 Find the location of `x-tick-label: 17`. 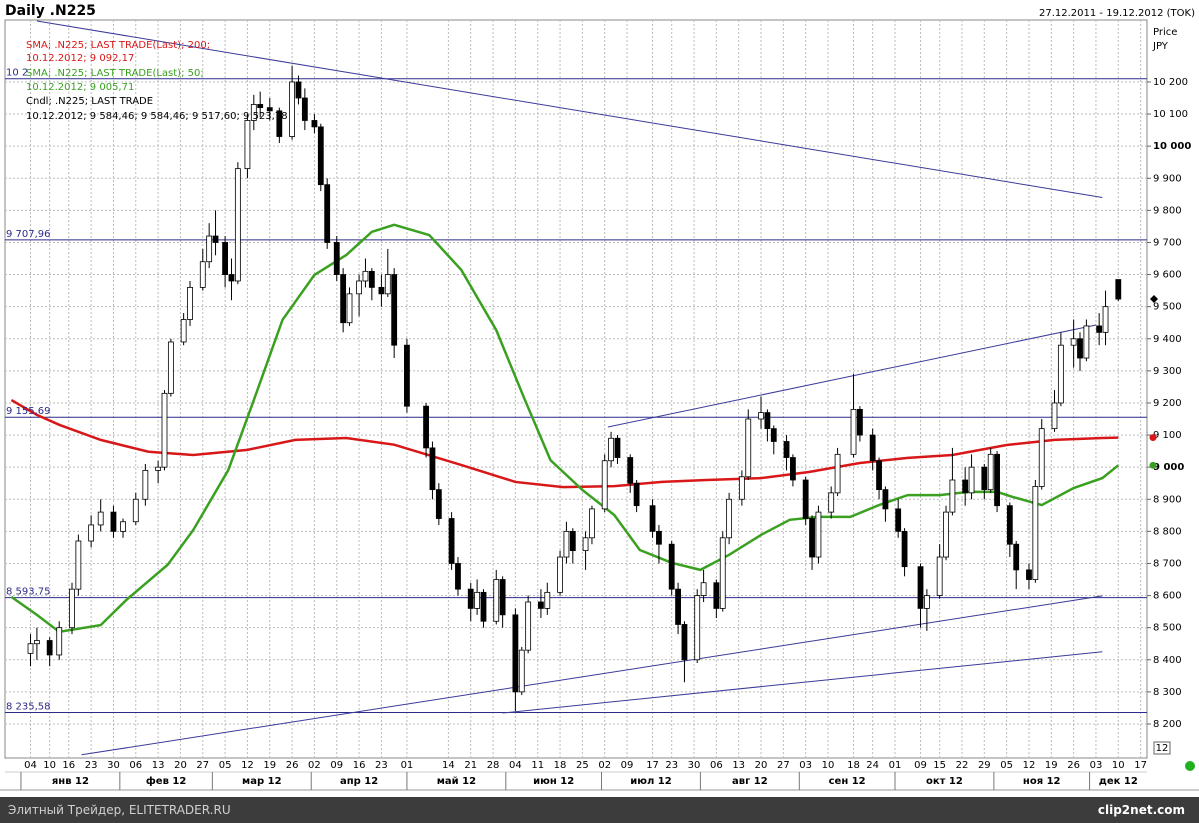

x-tick-label: 17 is located at coordinates (652, 765).